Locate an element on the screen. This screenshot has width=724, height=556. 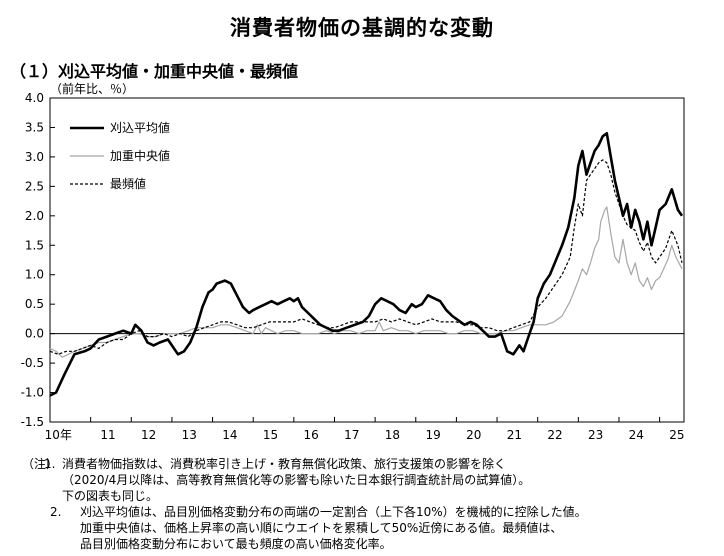
y-tick-label: 1.5 is located at coordinates (34, 245).